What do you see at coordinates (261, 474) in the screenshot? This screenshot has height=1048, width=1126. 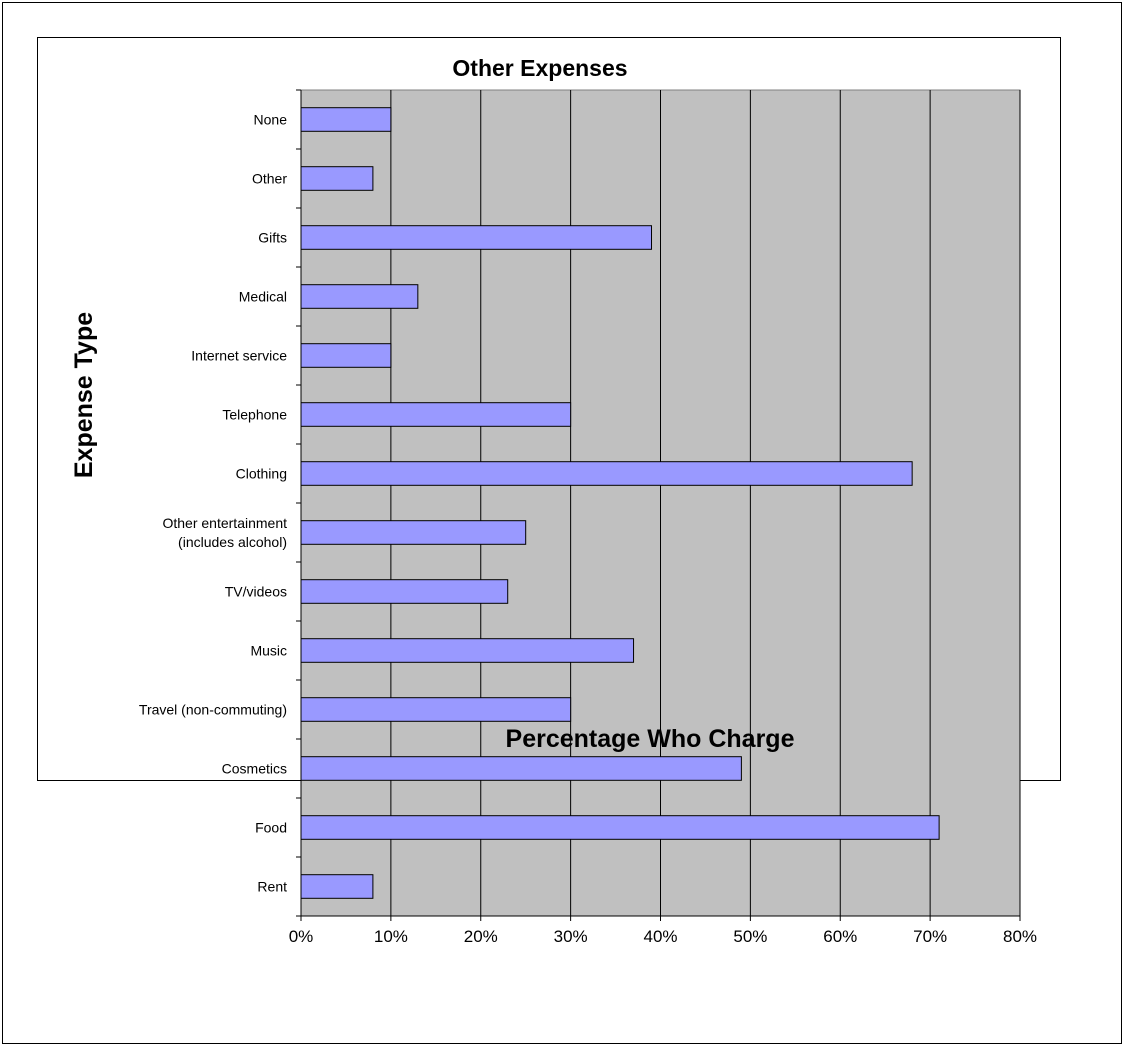 I see `category-label-6: Clothing` at bounding box center [261, 474].